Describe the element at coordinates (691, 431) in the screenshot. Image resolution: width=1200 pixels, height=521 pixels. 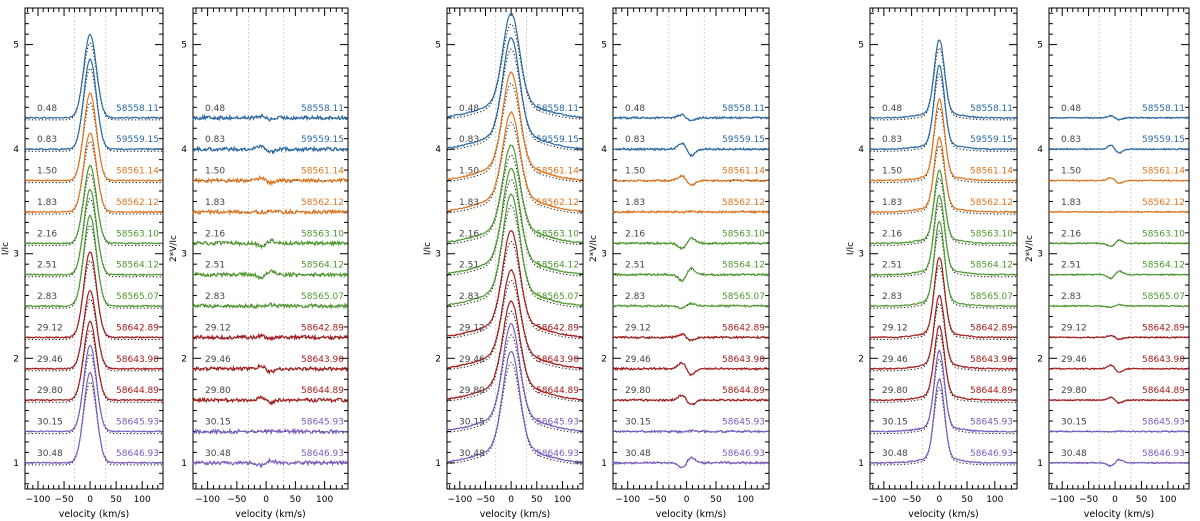
I see `model-curve-58645.93` at that location.